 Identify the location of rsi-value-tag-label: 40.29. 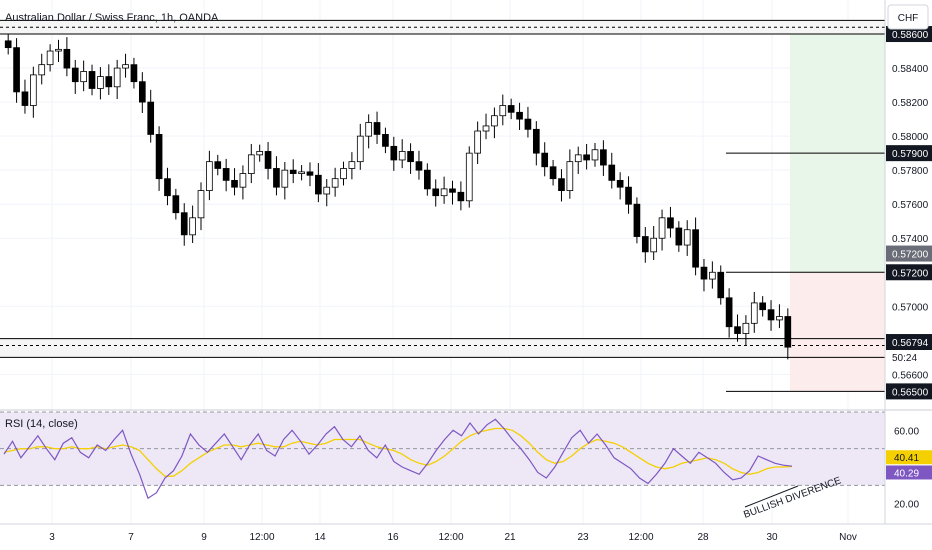
(906, 473).